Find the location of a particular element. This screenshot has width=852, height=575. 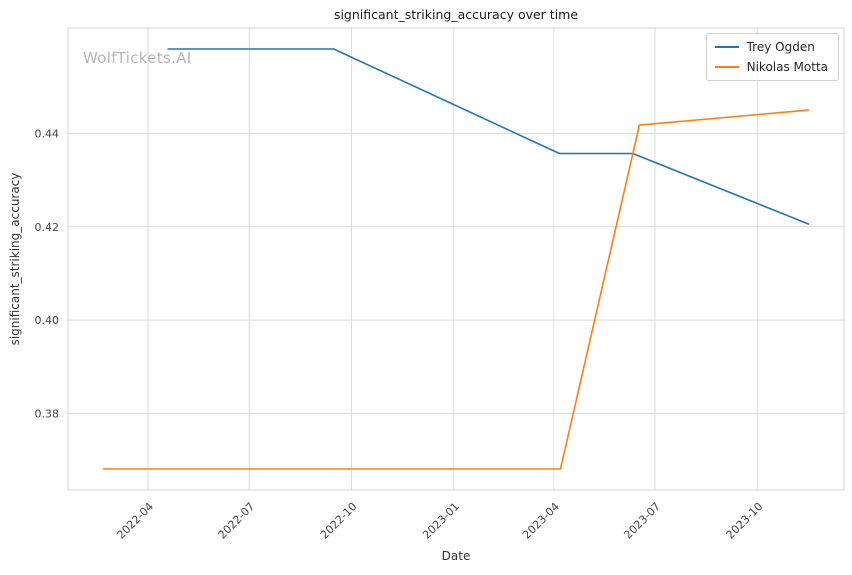

legend-item: Trey Ogden is located at coordinates (771, 47).